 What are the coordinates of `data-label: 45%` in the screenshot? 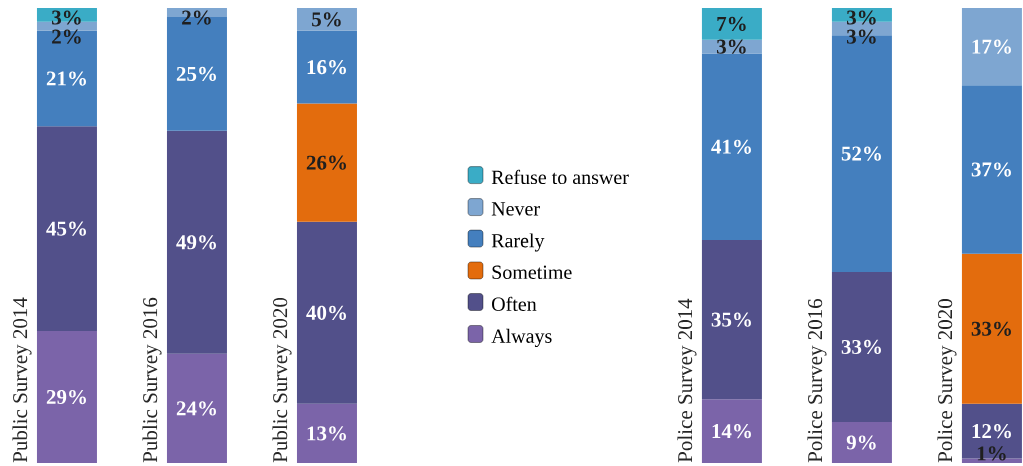 It's located at (66, 228).